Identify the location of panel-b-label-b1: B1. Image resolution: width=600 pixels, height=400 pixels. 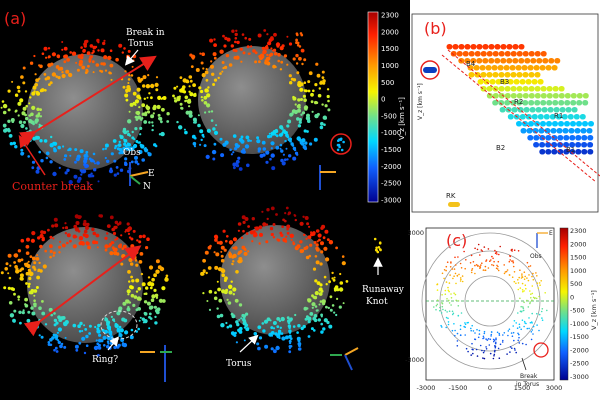
(570, 150).